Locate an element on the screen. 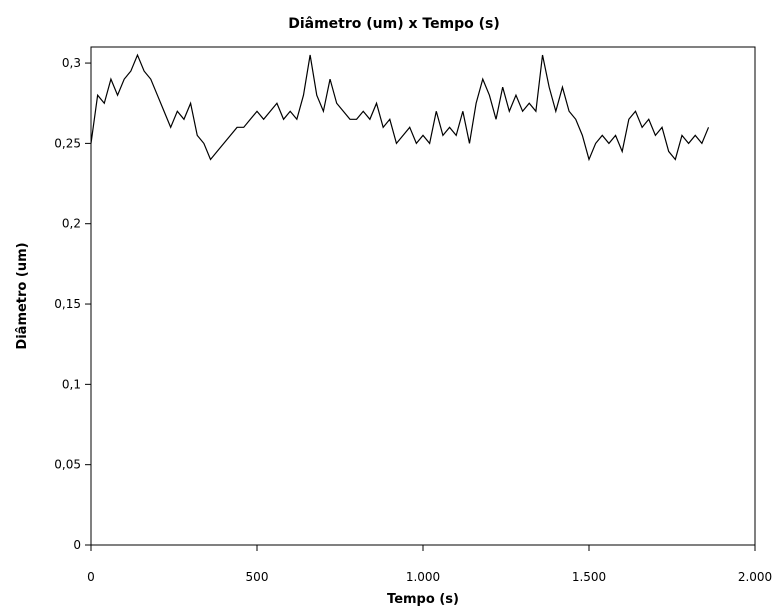 The image size is (777, 610). y-tick-label: 0,05 is located at coordinates (67, 465).